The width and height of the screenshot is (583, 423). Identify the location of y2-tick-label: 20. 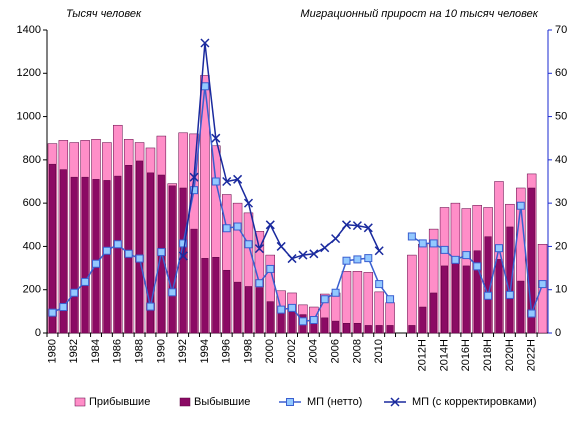
(561, 246).